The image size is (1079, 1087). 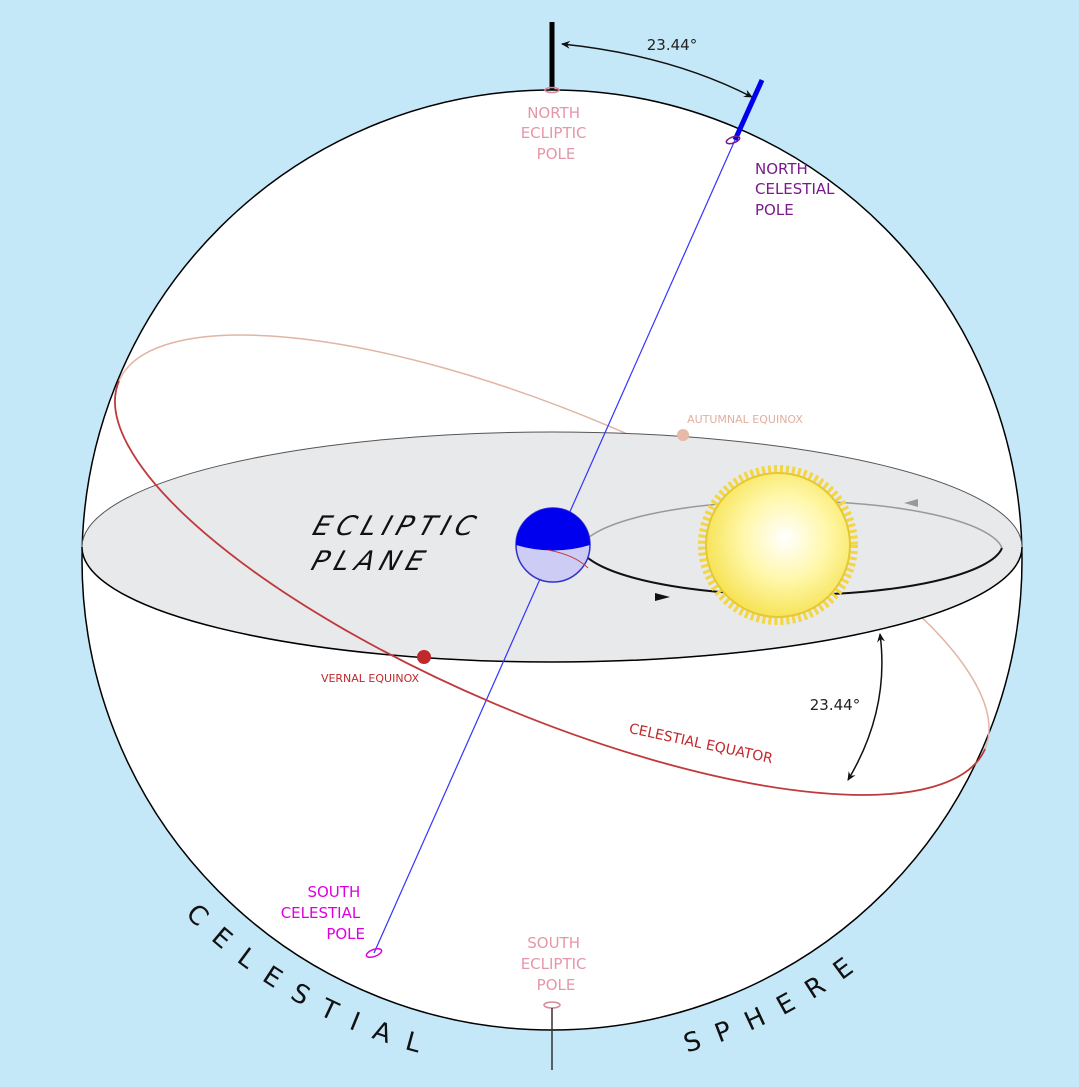 What do you see at coordinates (553, 529) in the screenshot?
I see `earth-lit` at bounding box center [553, 529].